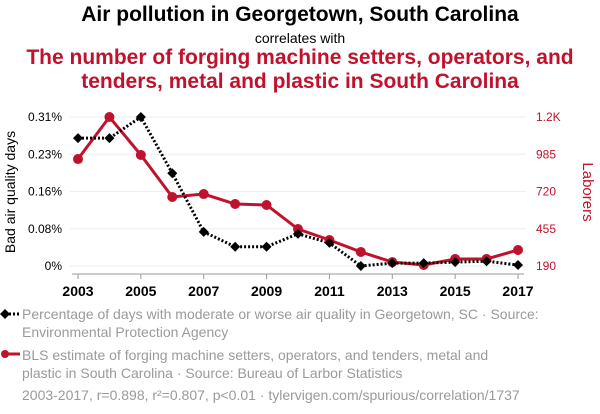  Describe the element at coordinates (140, 291) in the screenshot. I see `x-tick-label: 2005` at that location.